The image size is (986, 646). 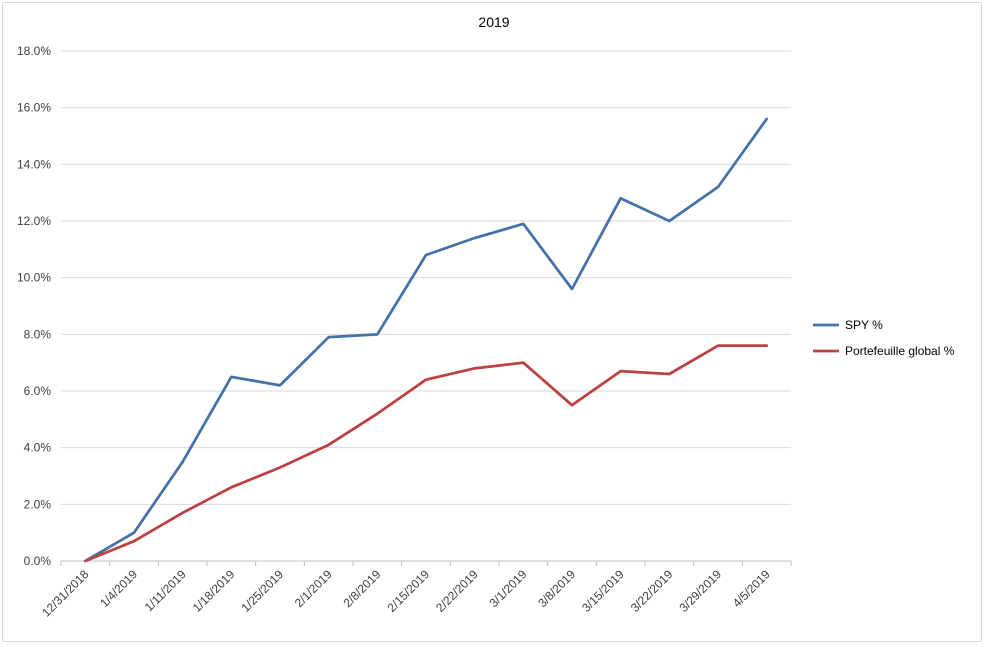 What do you see at coordinates (34, 164) in the screenshot?
I see `y-tick-label: 14.0%` at bounding box center [34, 164].